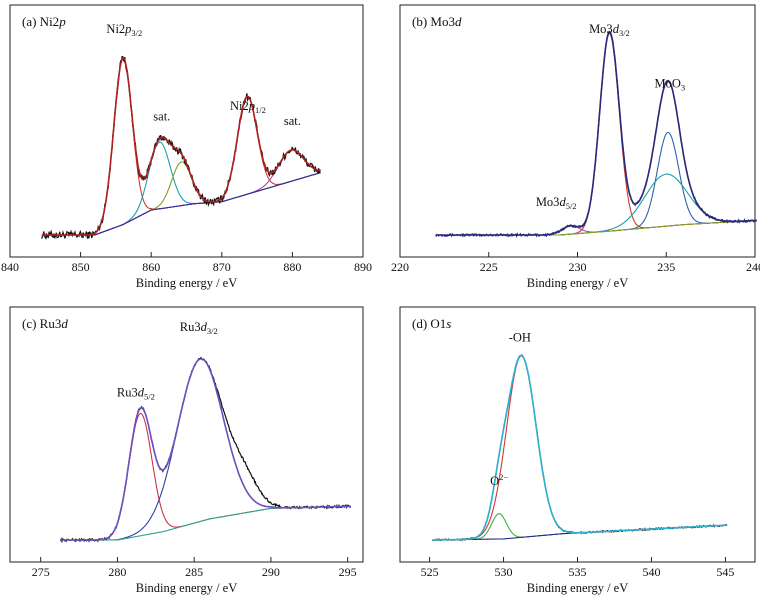  What do you see at coordinates (81, 267) in the screenshot?
I see `x-tick-label: 850` at bounding box center [81, 267].